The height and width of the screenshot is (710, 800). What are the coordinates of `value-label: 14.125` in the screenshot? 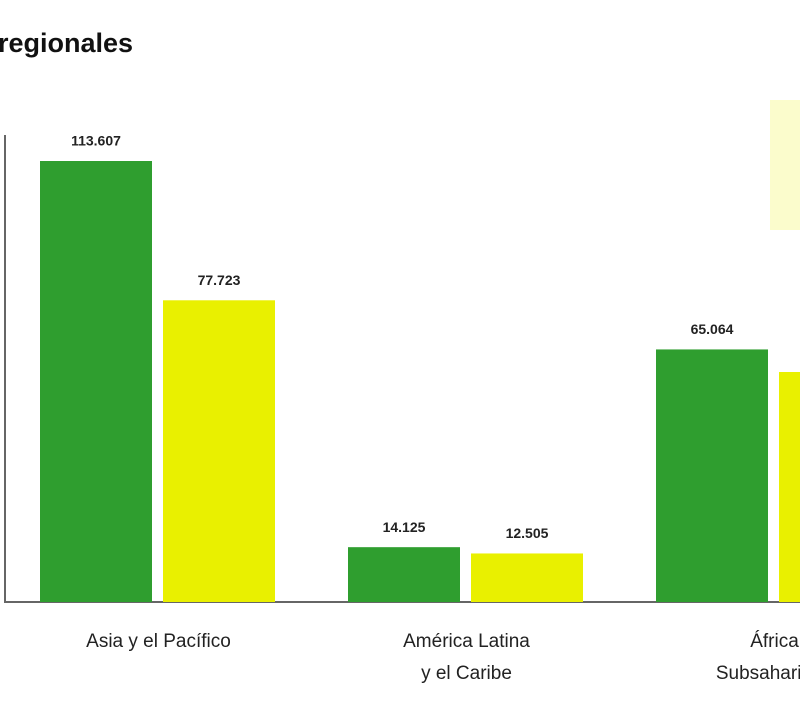 It's located at (404, 527).